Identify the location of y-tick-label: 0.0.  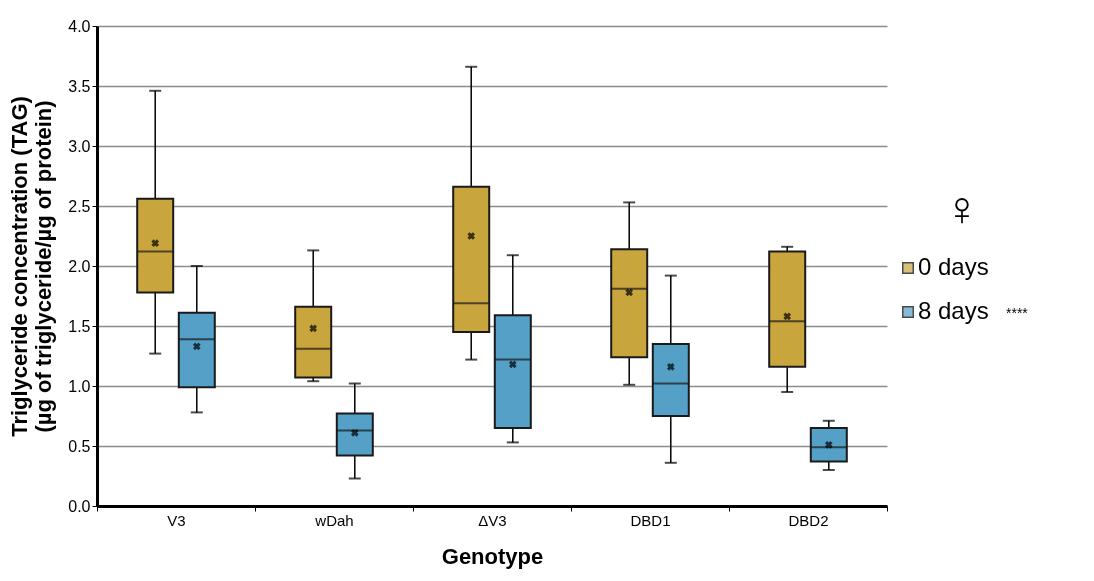
(79, 506).